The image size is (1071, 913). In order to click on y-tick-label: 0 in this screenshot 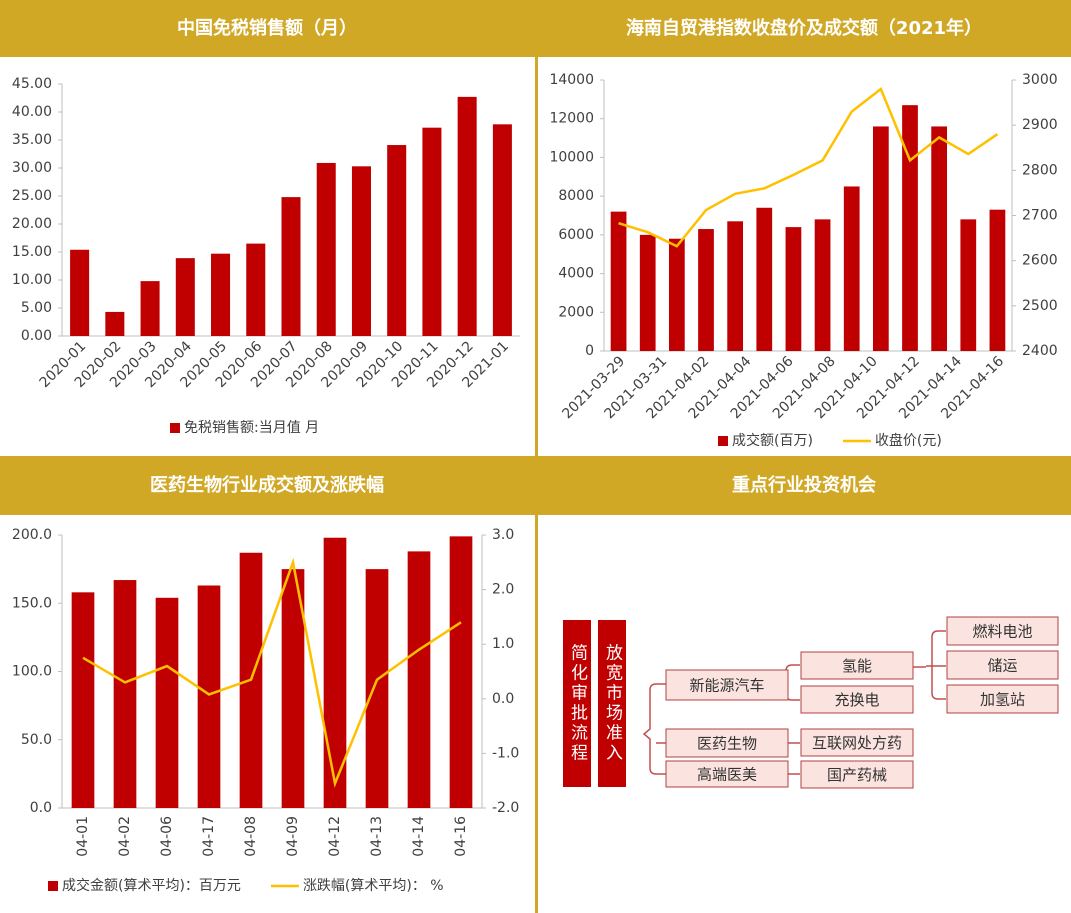, I will do `click(589, 351)`.